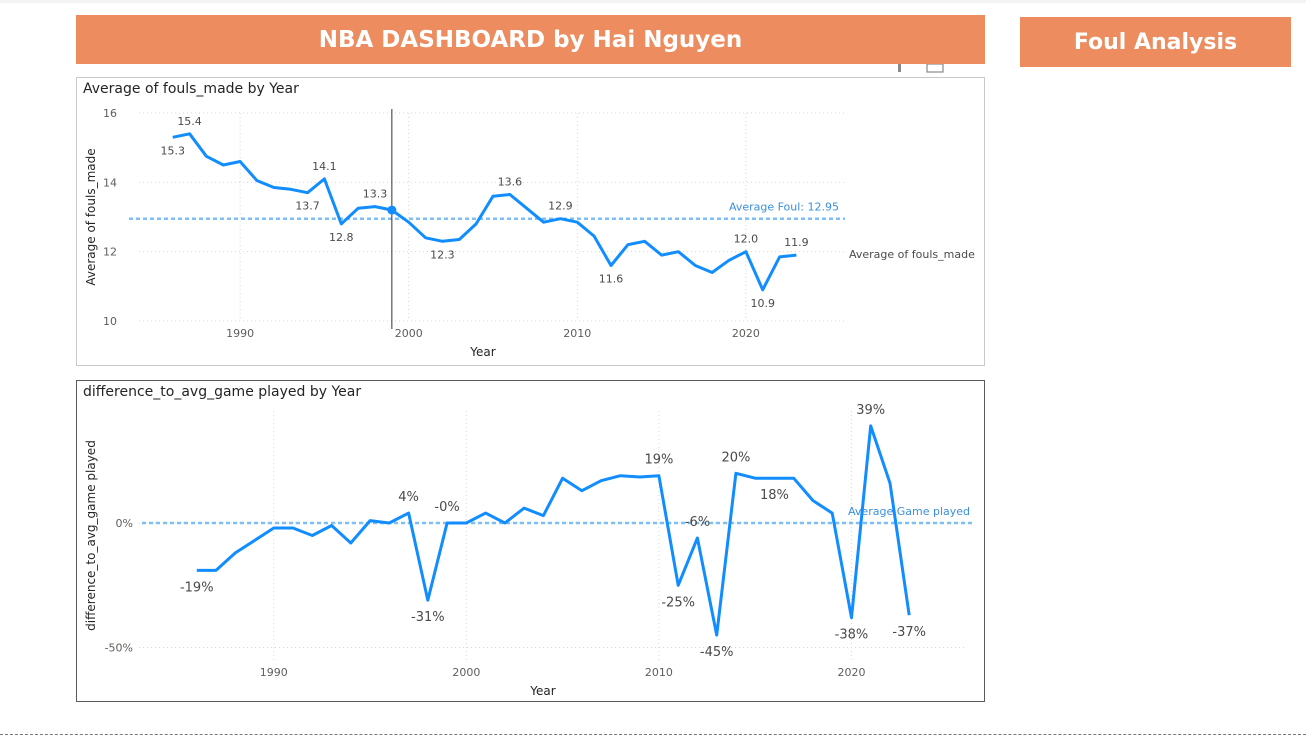 The image size is (1306, 737). I want to click on c2-data-label-2023: -37%, so click(909, 632).